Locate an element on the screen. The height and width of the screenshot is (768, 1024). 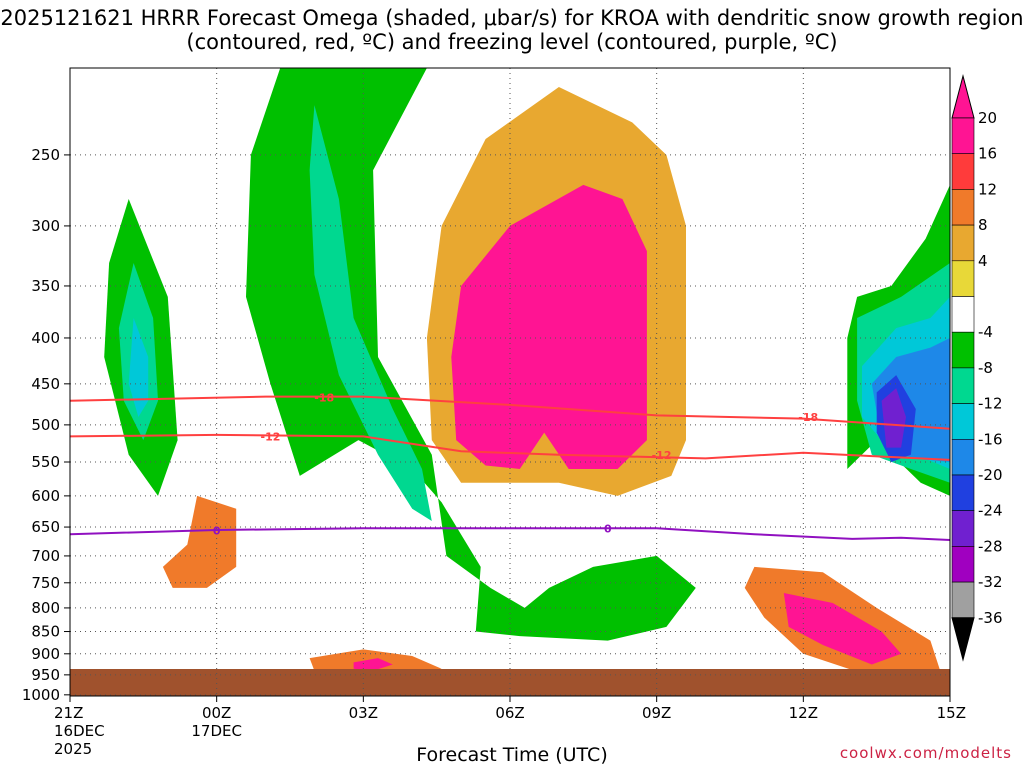
colorbar-label-3: 8 is located at coordinates (983, 225).